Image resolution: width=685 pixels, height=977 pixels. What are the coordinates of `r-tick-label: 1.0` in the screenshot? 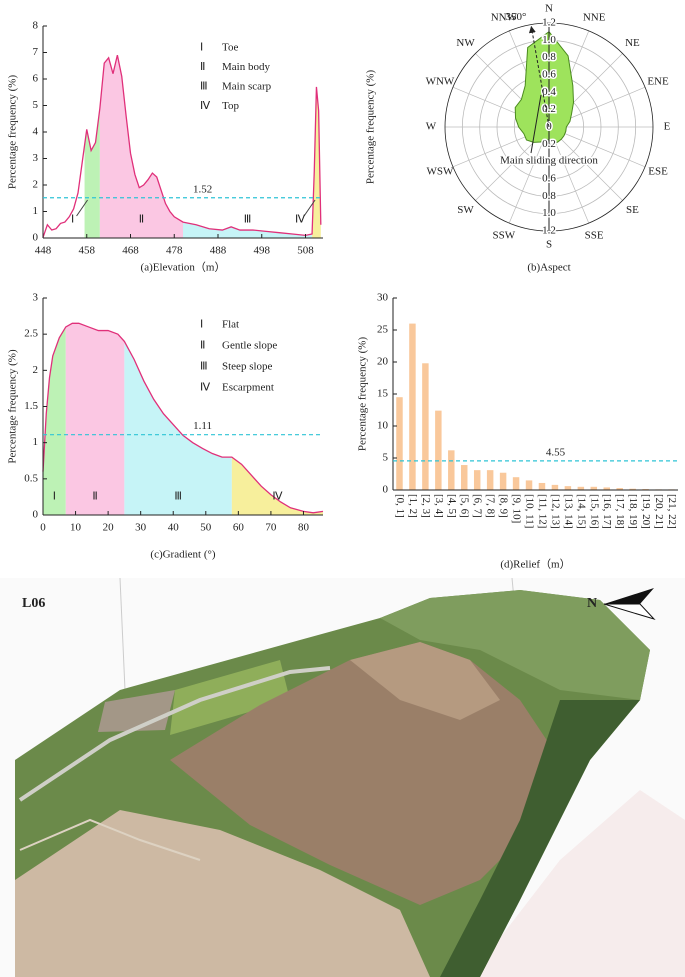 It's located at (549, 40).